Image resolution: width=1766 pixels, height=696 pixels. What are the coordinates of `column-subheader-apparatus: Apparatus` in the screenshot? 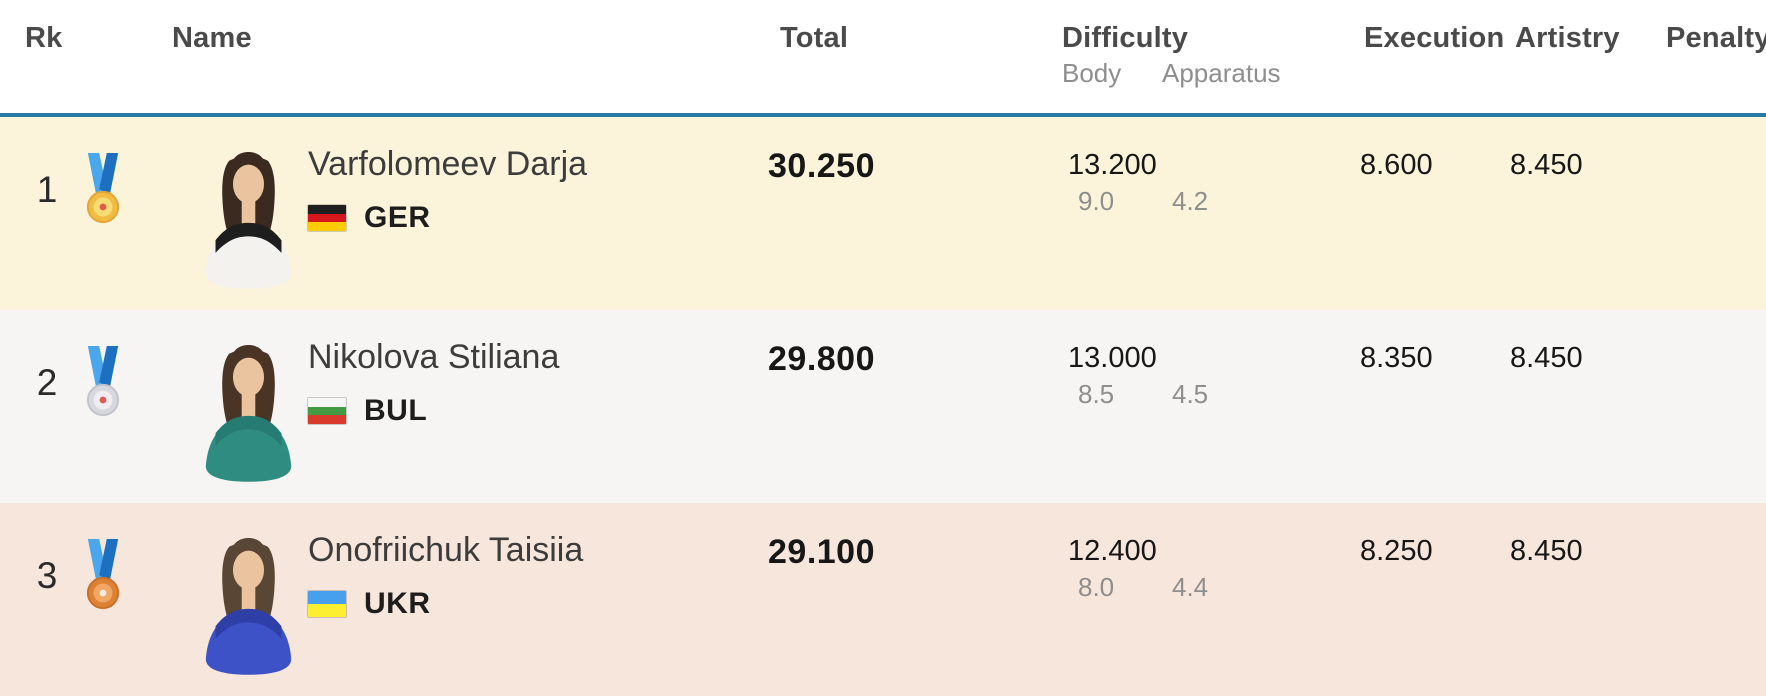 It's located at (1221, 73).